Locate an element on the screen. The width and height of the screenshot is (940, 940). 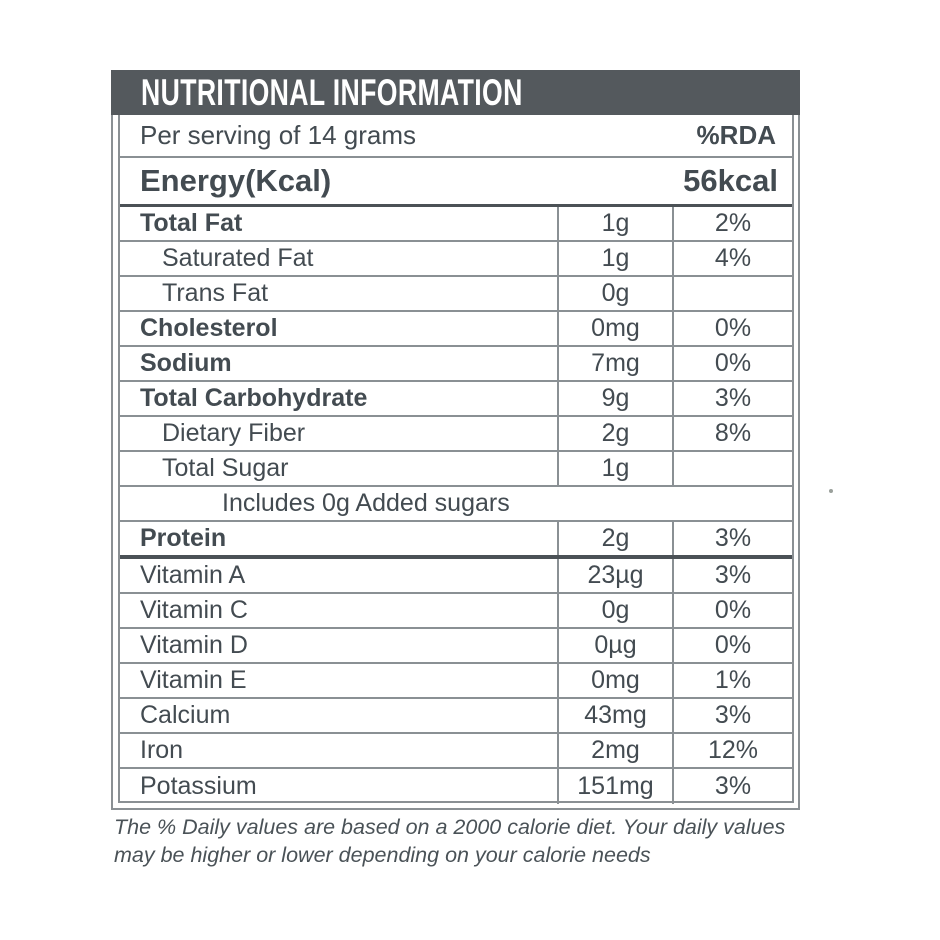
nutrient-amount: 151mg is located at coordinates (616, 786).